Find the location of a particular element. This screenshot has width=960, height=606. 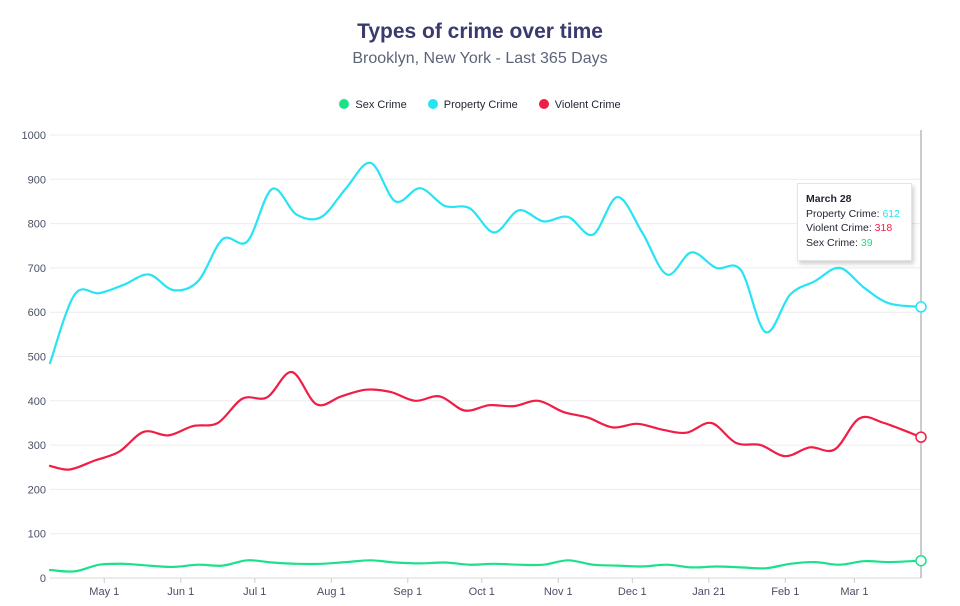

tooltip-sex-row: Sex Crime: 39 is located at coordinates (858, 243).